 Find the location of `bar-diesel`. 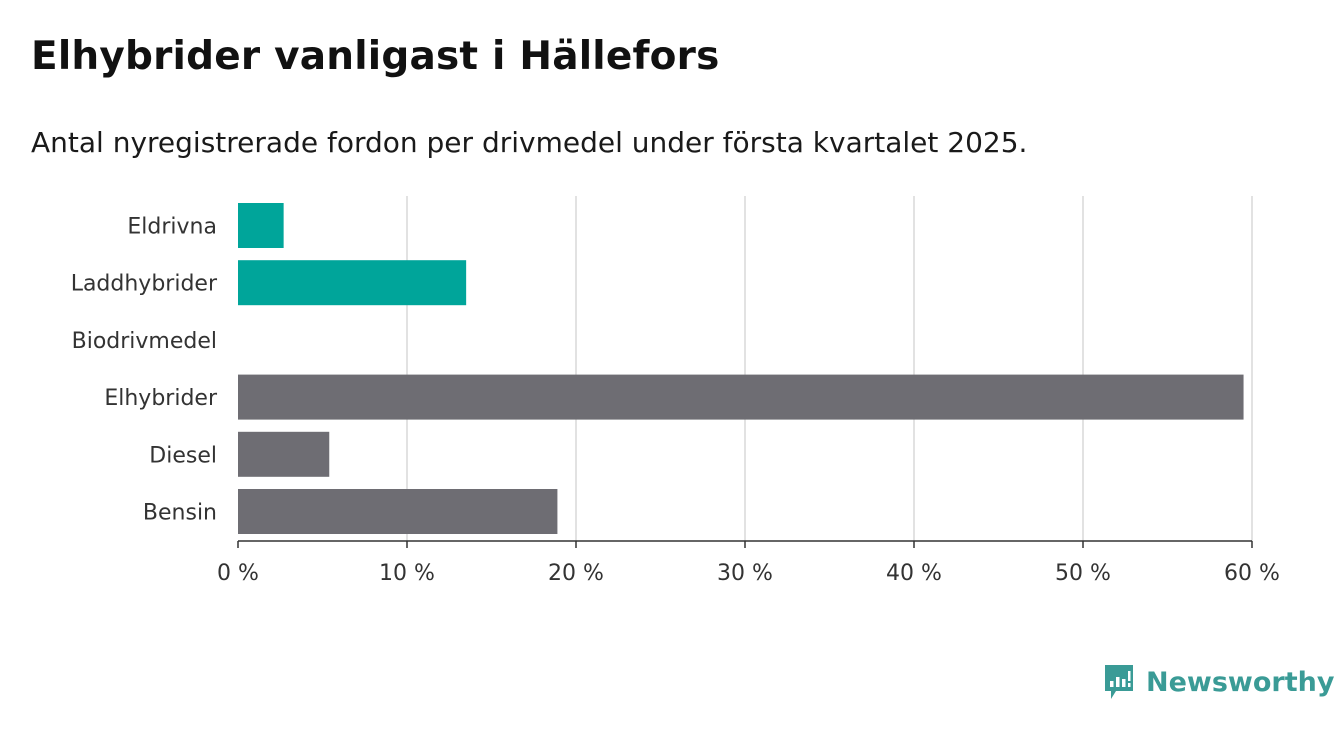

bar-diesel is located at coordinates (284, 454).